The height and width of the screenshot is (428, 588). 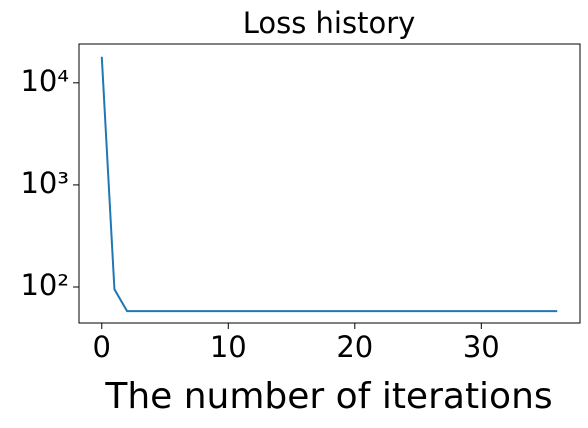 I want to click on x-tick-label: 10, so click(x=228, y=347).